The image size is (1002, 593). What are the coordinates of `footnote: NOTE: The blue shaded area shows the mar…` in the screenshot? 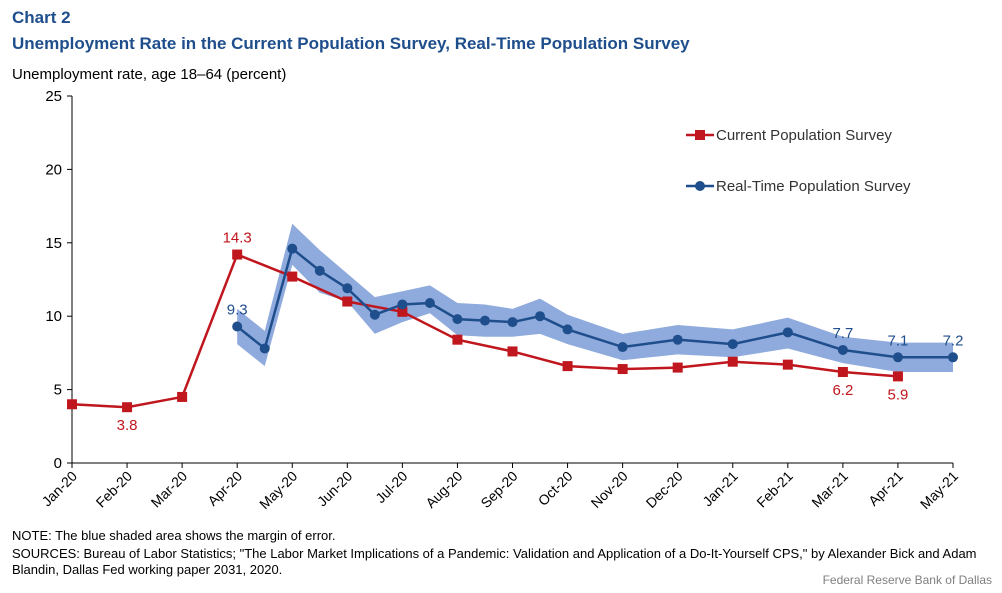 It's located at (174, 535).